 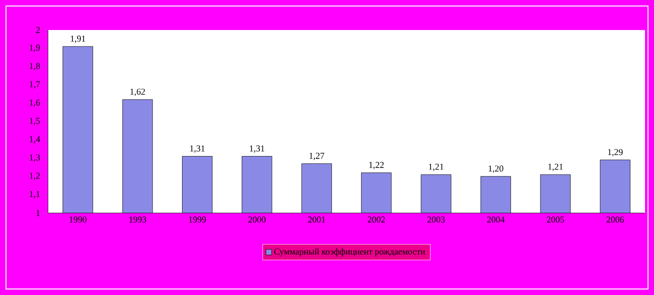 I want to click on x-tick-label: 2004, so click(x=496, y=219).